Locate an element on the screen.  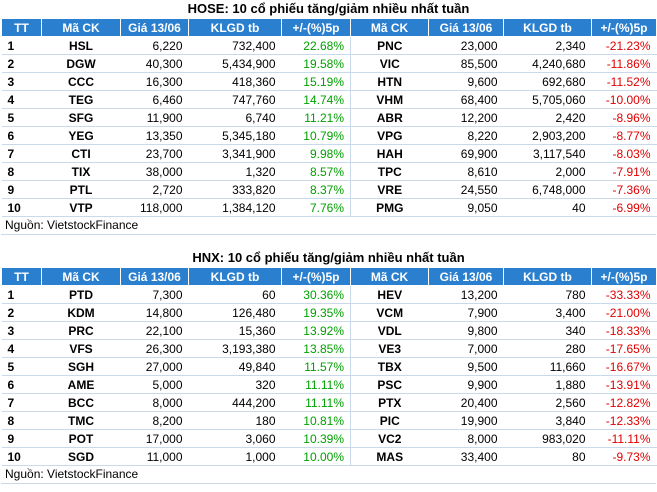
loser-code: PIC is located at coordinates (389, 420).